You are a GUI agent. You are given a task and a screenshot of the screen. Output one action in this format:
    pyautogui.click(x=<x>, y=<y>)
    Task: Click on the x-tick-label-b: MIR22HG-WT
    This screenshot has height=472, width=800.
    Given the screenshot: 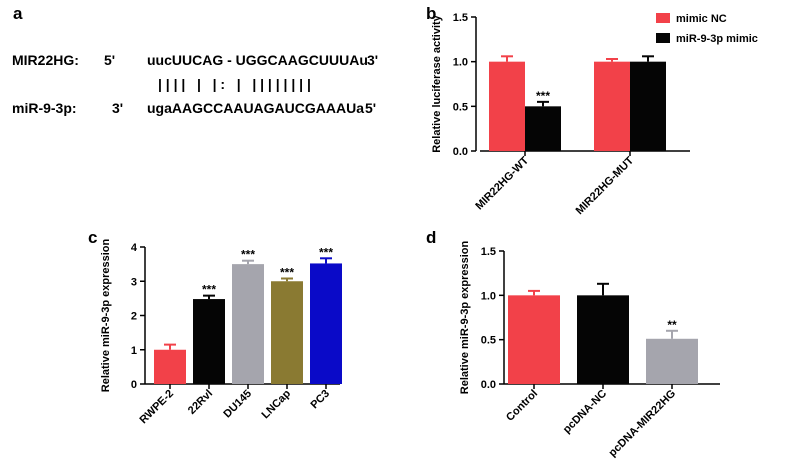 What is the action you would take?
    pyautogui.click(x=502, y=183)
    